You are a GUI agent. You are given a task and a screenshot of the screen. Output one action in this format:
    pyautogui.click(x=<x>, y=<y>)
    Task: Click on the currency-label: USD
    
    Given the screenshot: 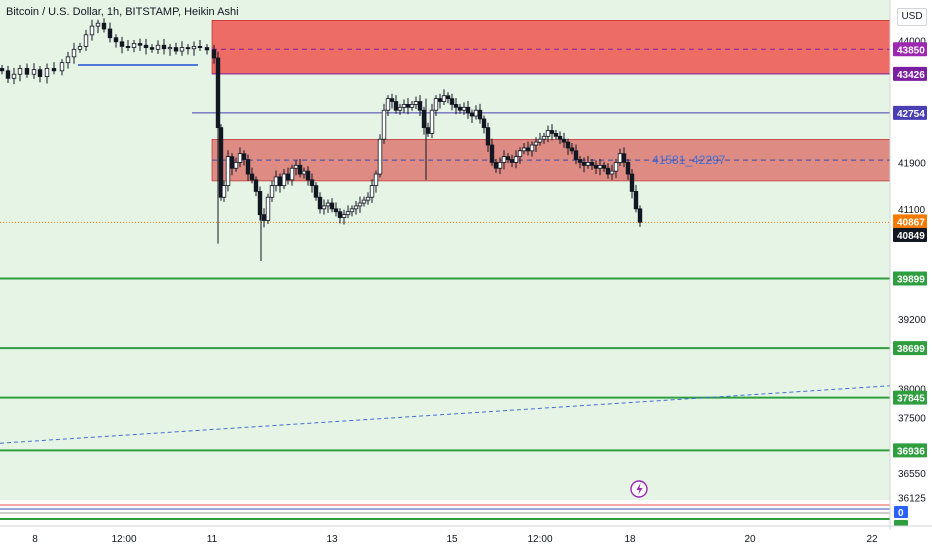 What is the action you would take?
    pyautogui.click(x=912, y=17)
    